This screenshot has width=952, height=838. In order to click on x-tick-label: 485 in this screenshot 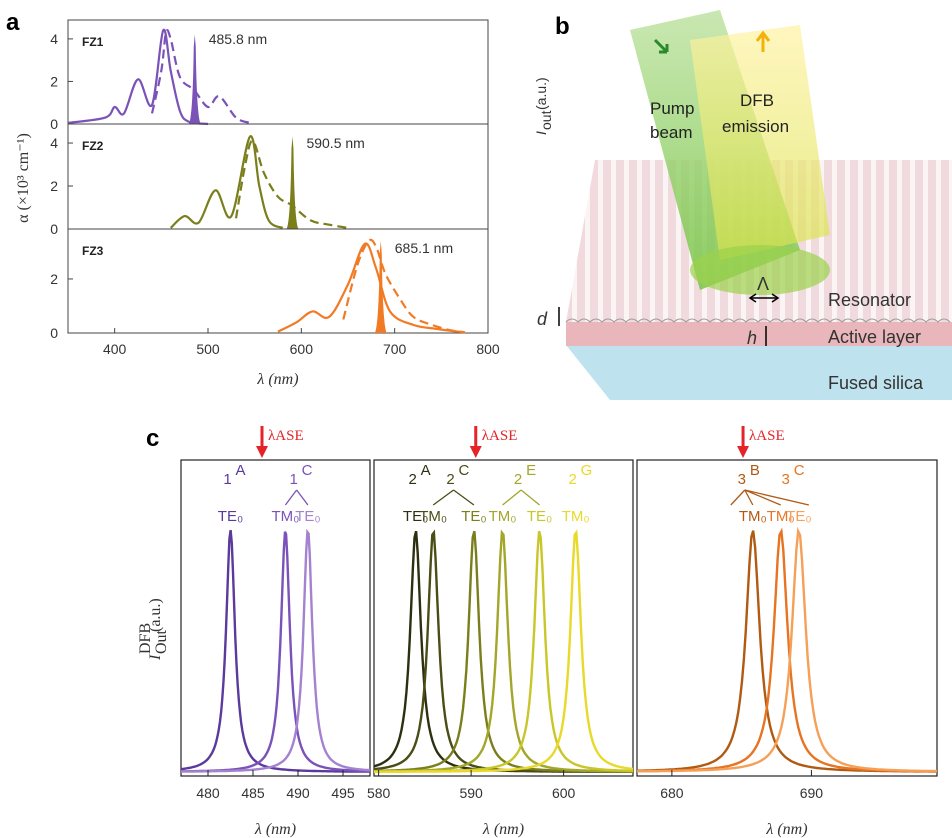, I will do `click(253, 793)`.